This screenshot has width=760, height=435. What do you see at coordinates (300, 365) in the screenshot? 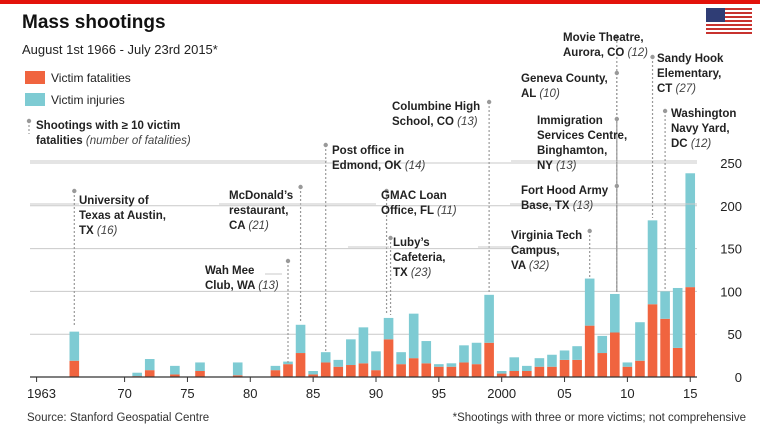
I see `bar-fatalities-1984` at bounding box center [300, 365].